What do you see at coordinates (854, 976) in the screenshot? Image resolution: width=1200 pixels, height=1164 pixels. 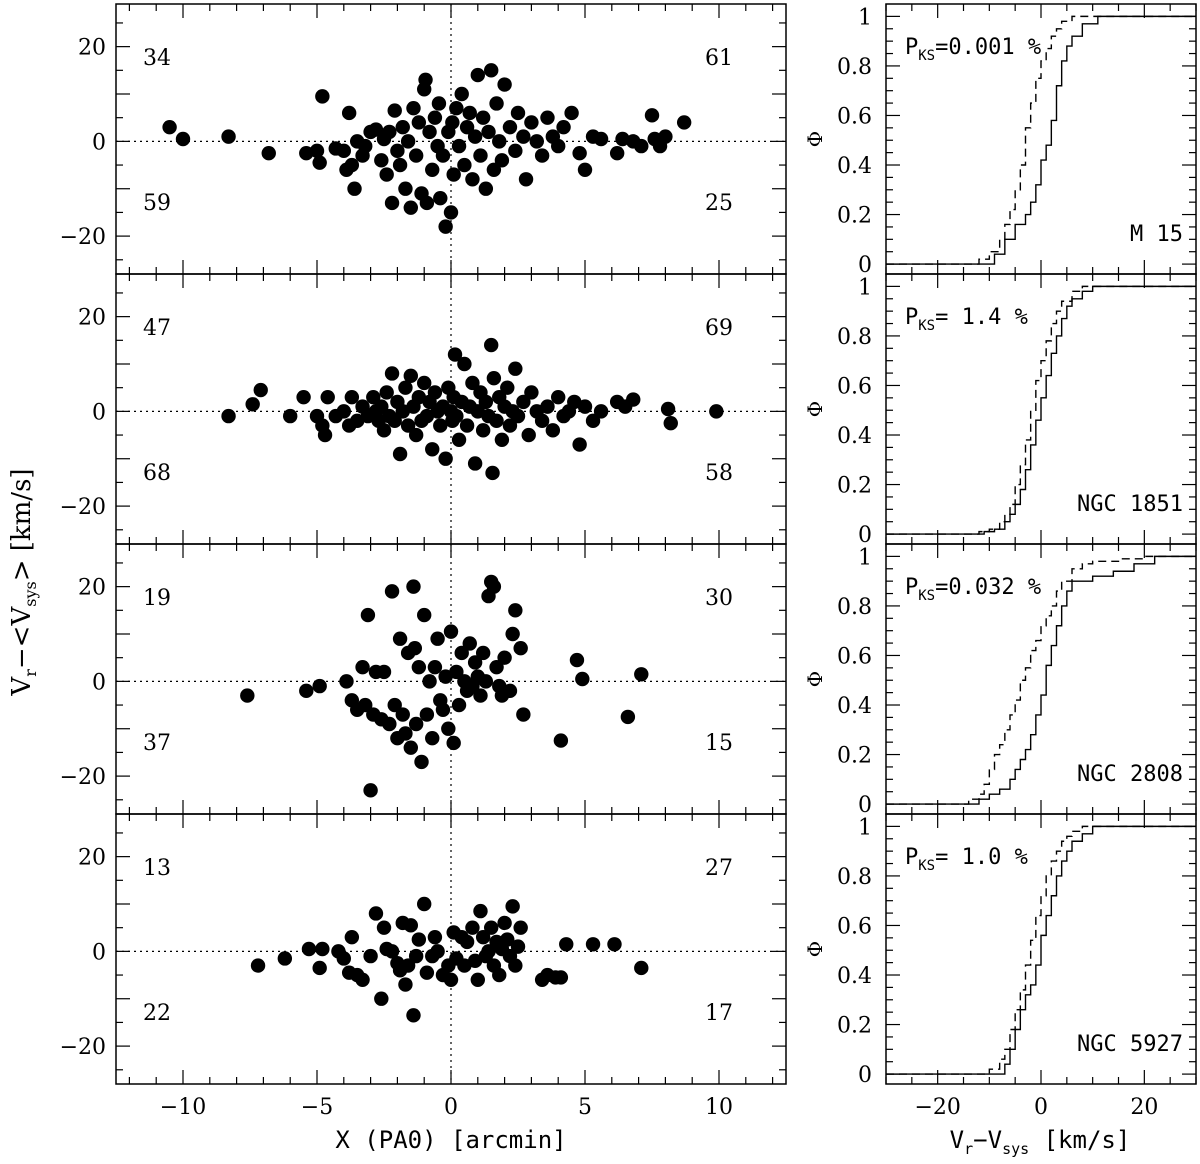 I see `y-tick-label: 0.4` at bounding box center [854, 976].